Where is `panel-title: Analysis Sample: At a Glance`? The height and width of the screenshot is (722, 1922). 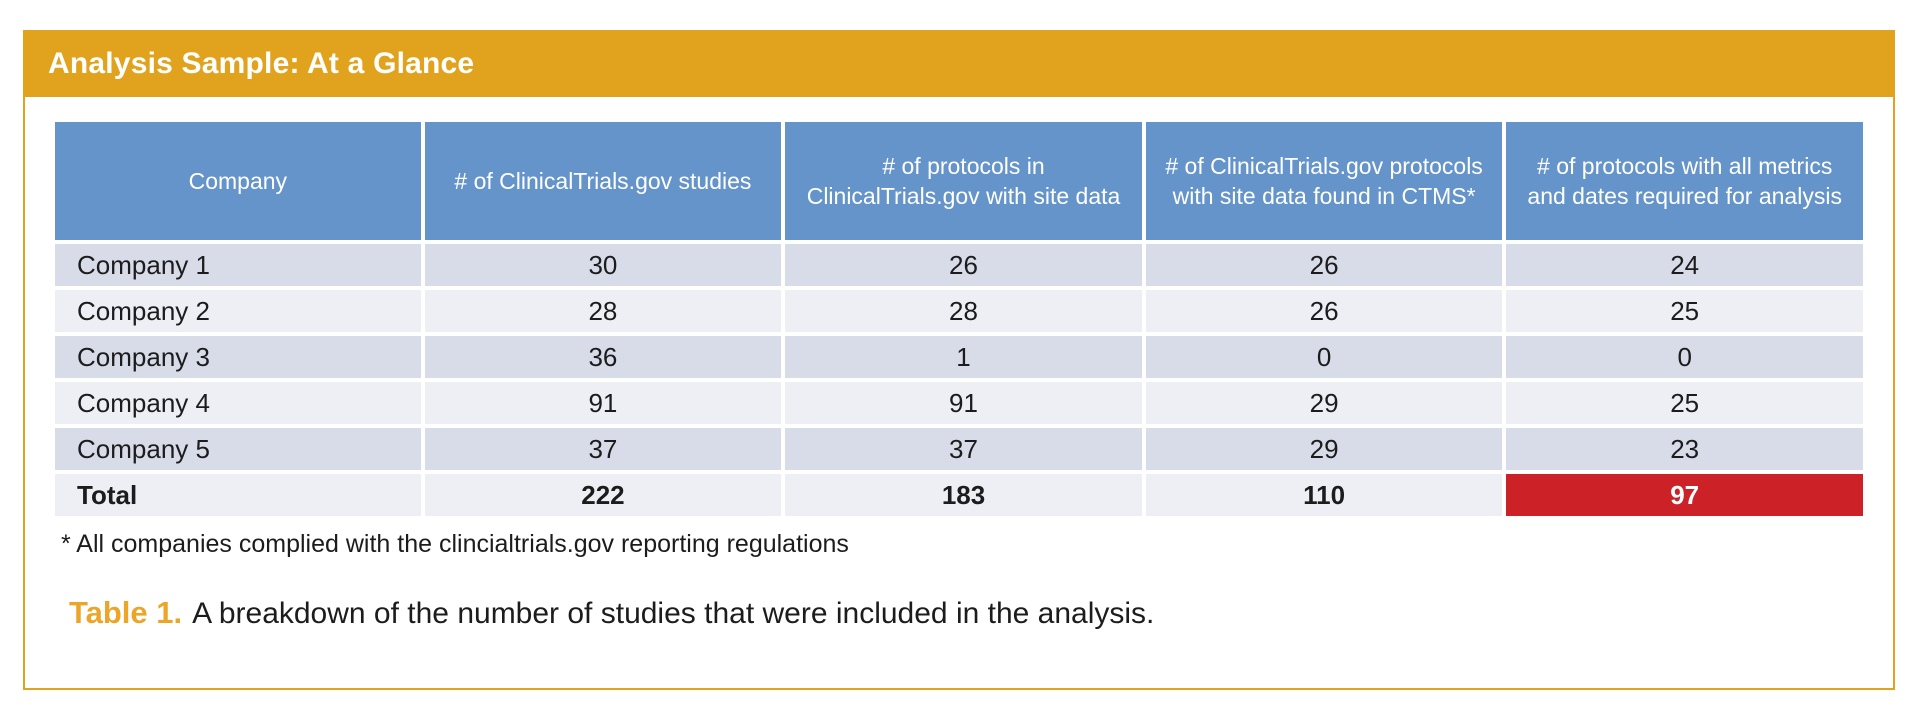
panel-title: Analysis Sample: At a Glance is located at coordinates (261, 63).